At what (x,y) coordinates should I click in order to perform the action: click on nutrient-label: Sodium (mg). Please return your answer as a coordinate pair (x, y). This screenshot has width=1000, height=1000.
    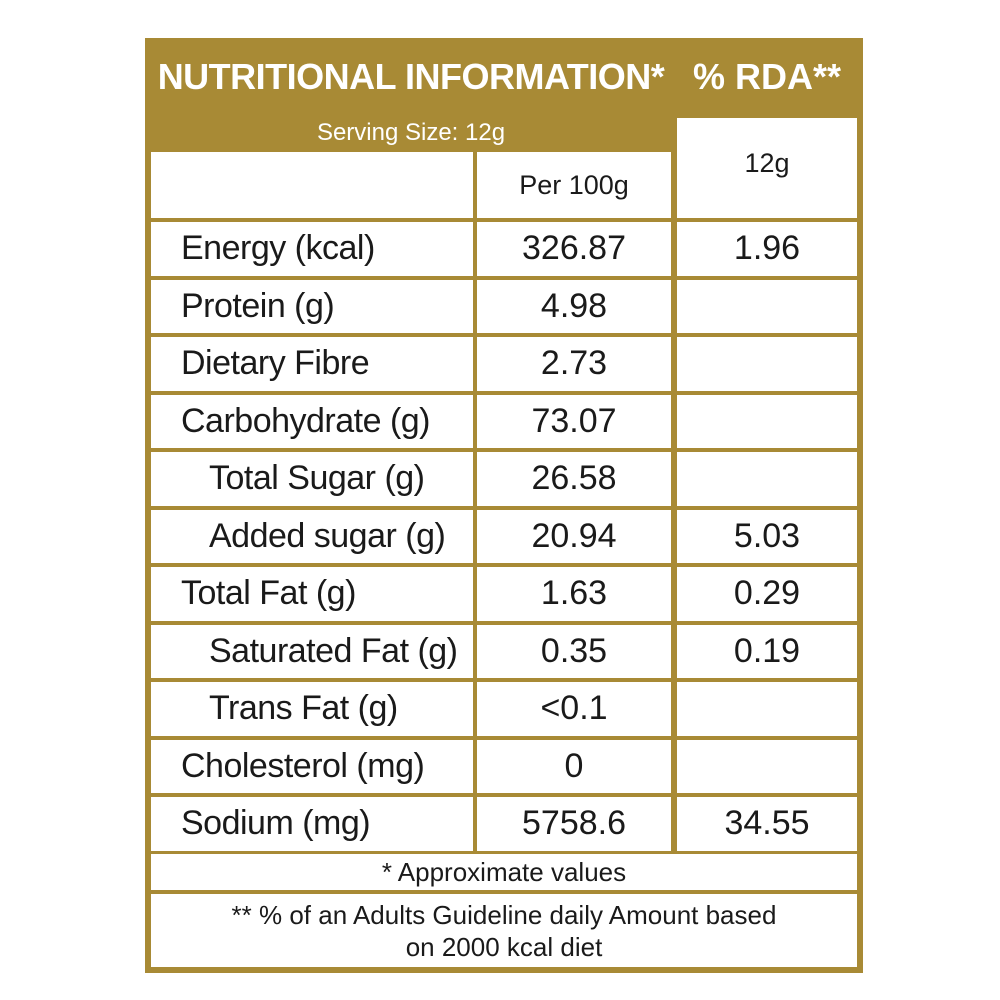
    Looking at the image, I should click on (312, 824).